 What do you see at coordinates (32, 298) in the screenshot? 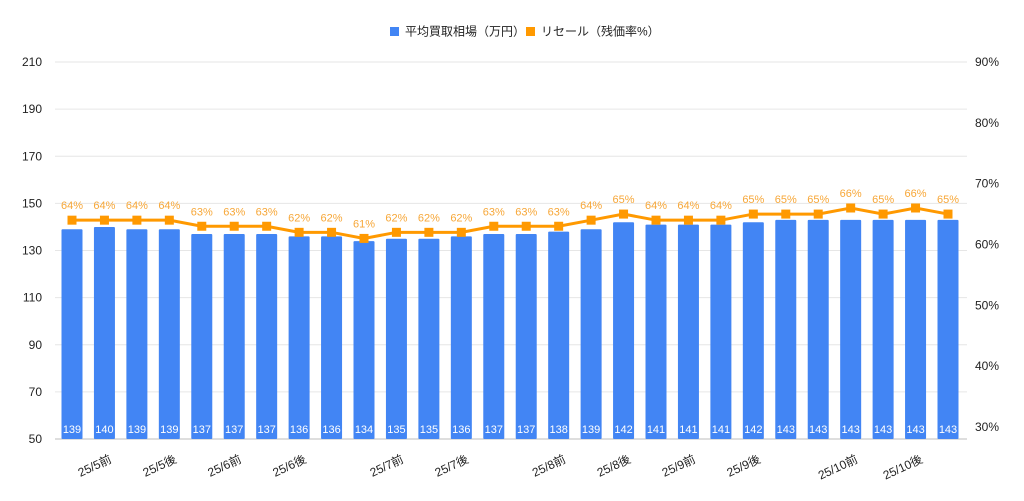
I see `left-axis-tick-label: 110` at bounding box center [32, 298].